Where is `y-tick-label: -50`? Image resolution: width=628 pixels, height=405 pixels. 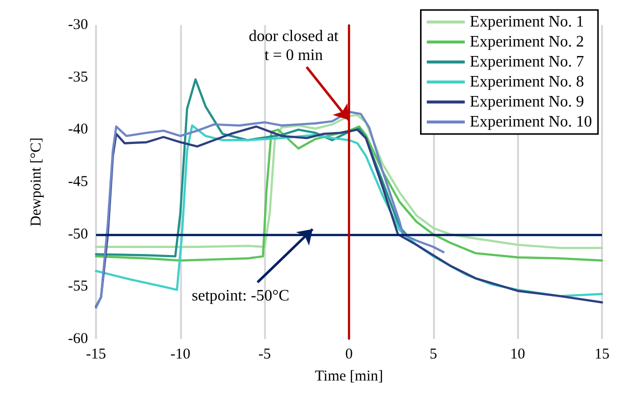
y-tick-label: -50 is located at coordinates (78, 234).